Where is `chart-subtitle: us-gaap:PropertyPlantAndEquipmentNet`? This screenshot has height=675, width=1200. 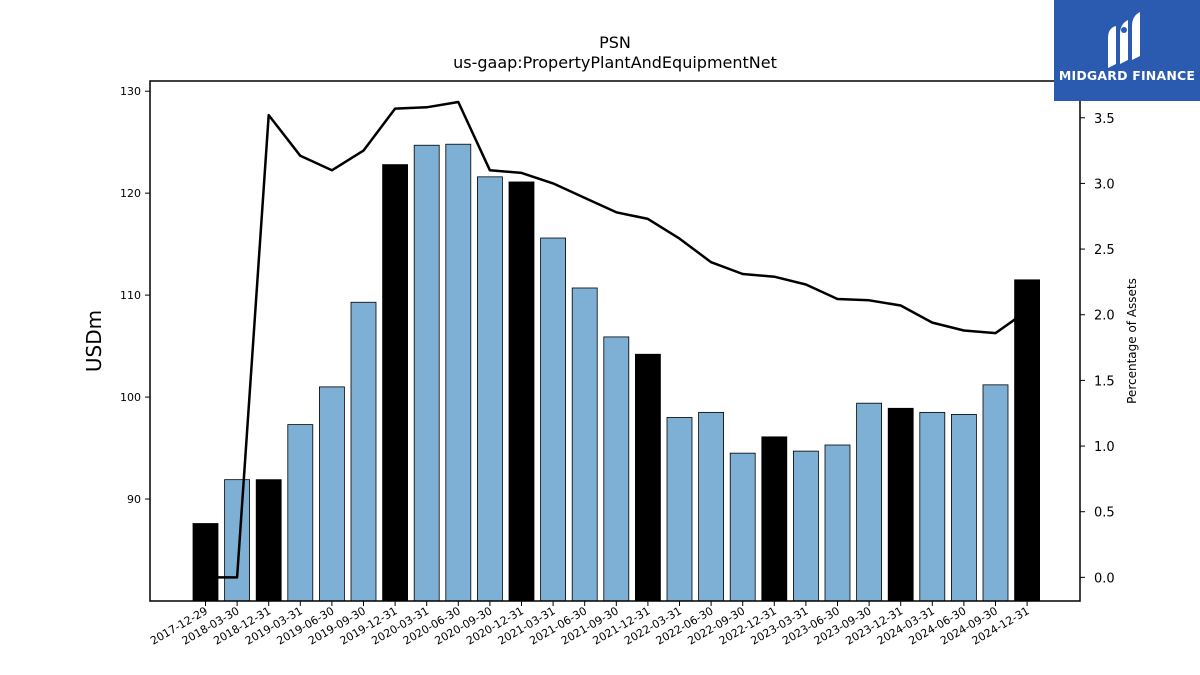 chart-subtitle: us-gaap:PropertyPlantAndEquipmentNet is located at coordinates (615, 62).